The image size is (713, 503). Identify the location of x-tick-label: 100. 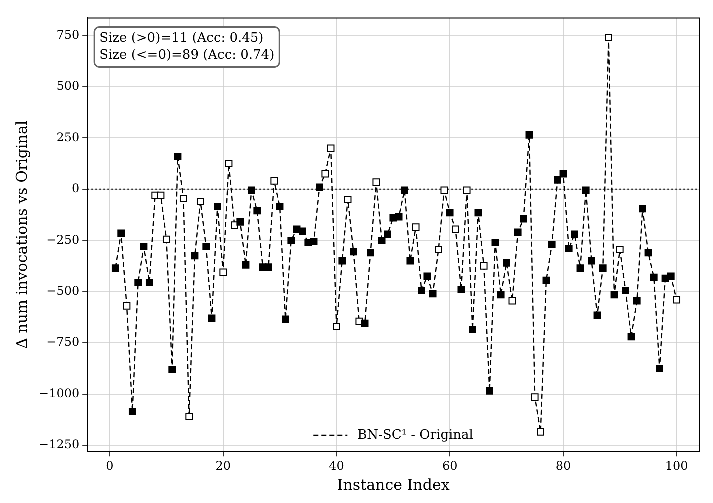
(676, 465).